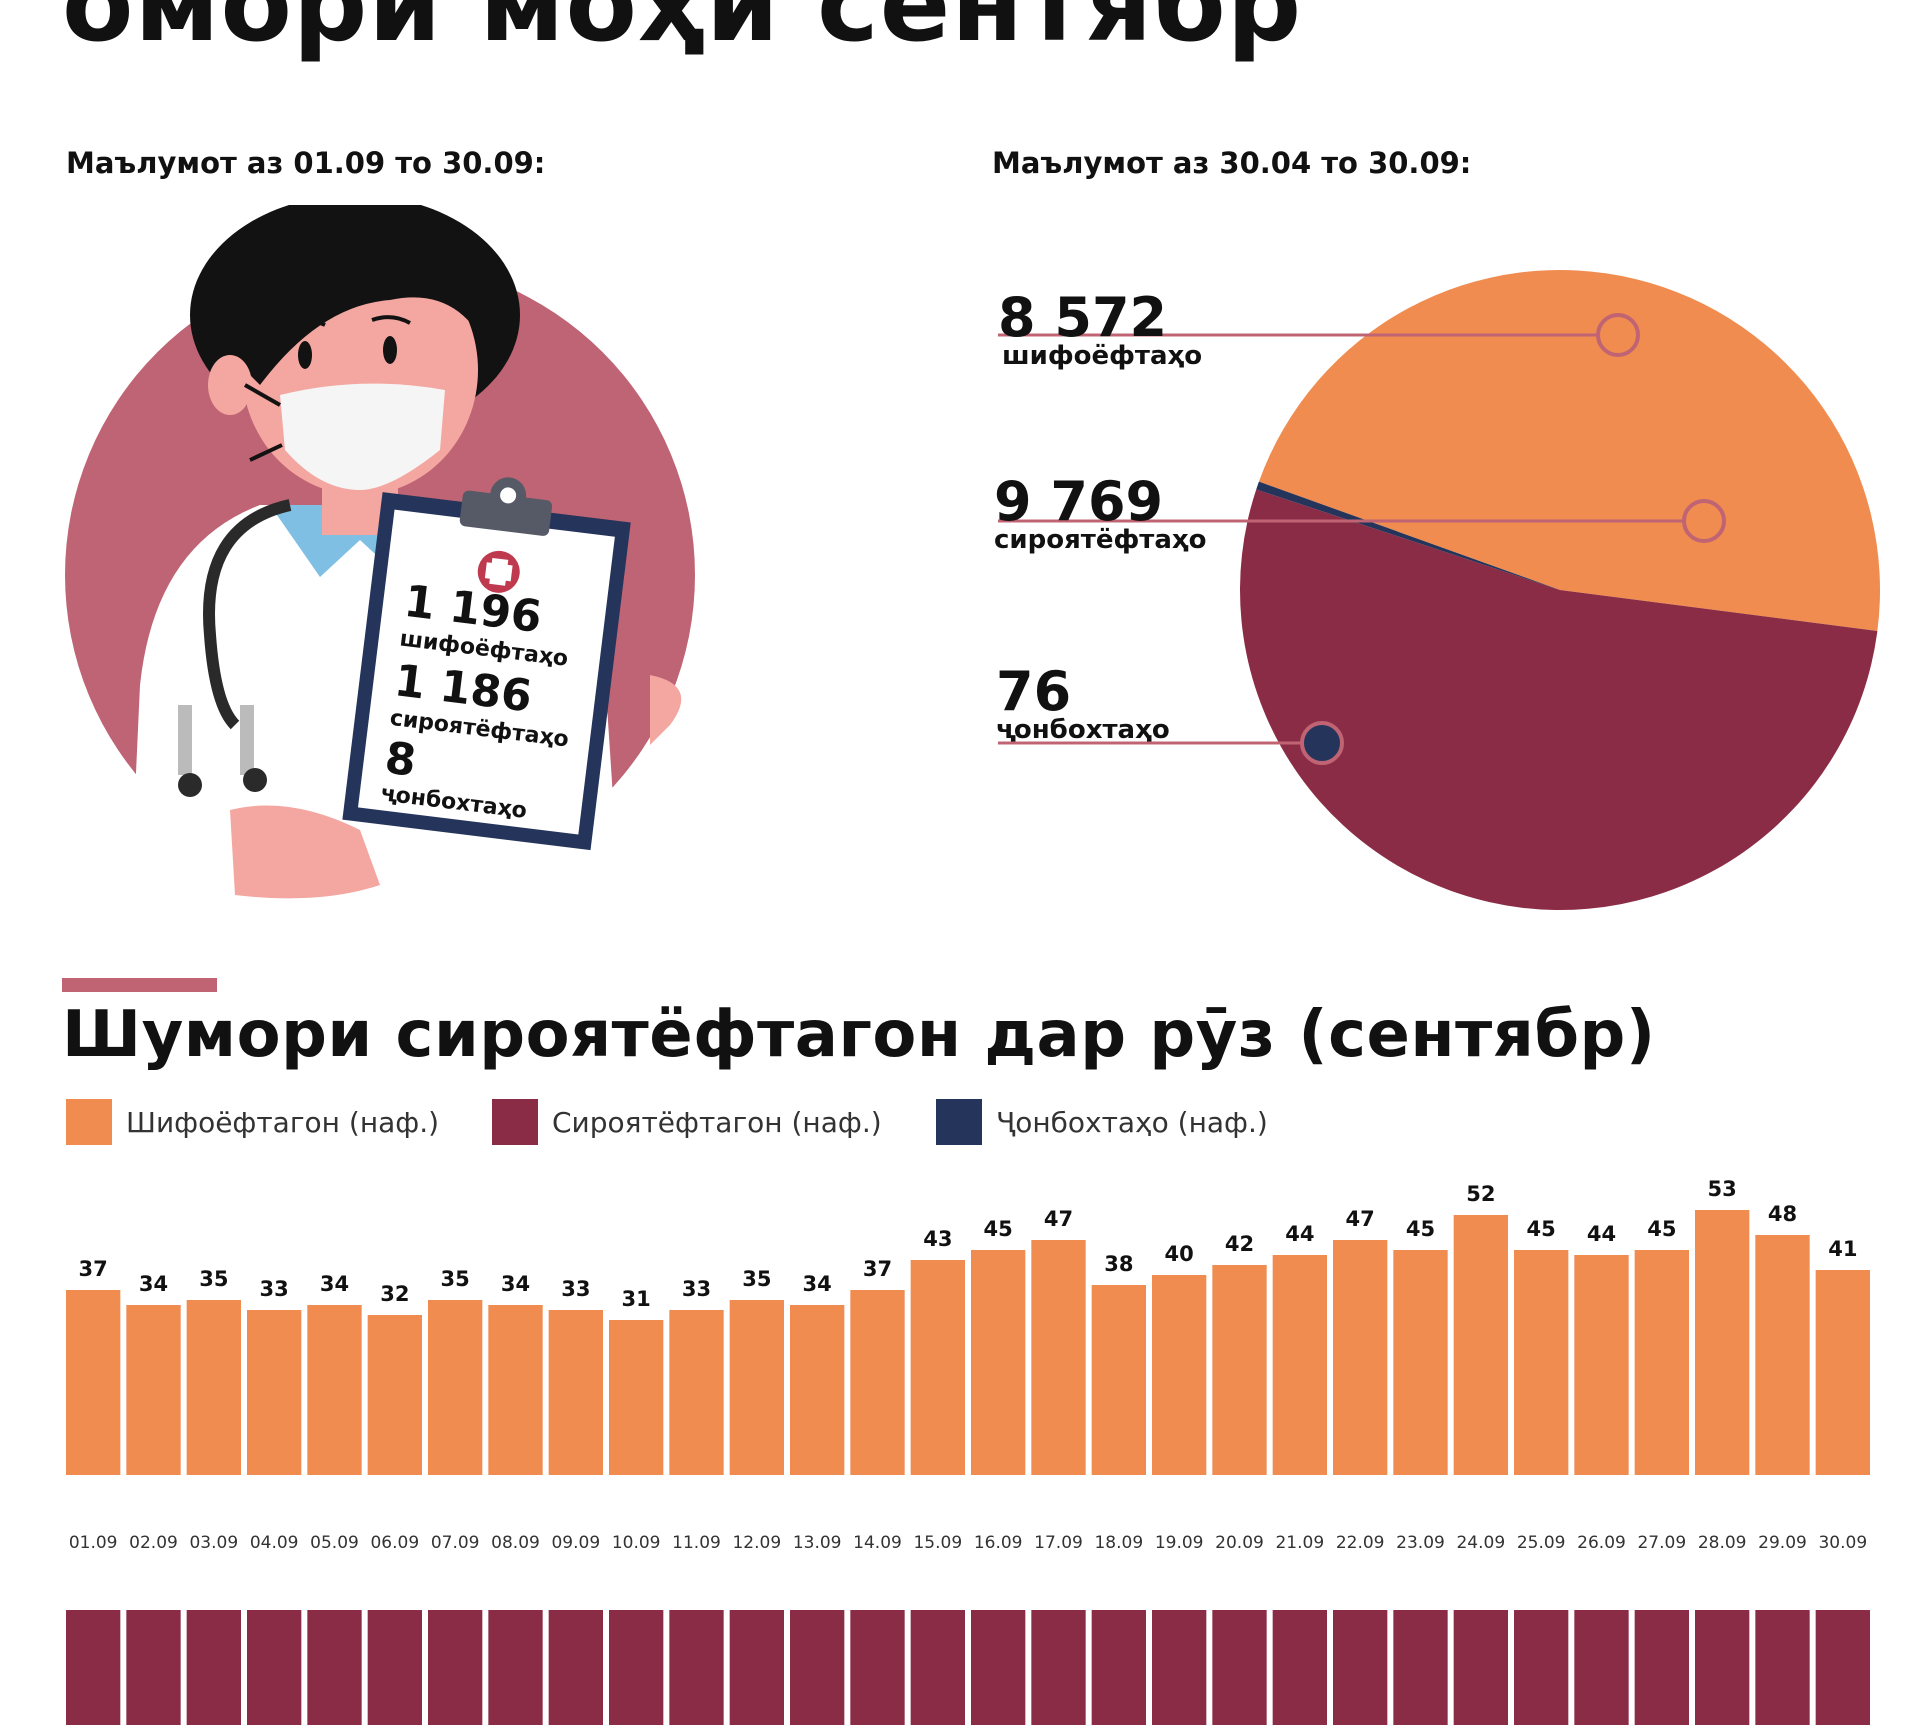 The height and width of the screenshot is (1725, 1920). What do you see at coordinates (1360, 1667) in the screenshot?
I see `infected-bar-22.09` at bounding box center [1360, 1667].